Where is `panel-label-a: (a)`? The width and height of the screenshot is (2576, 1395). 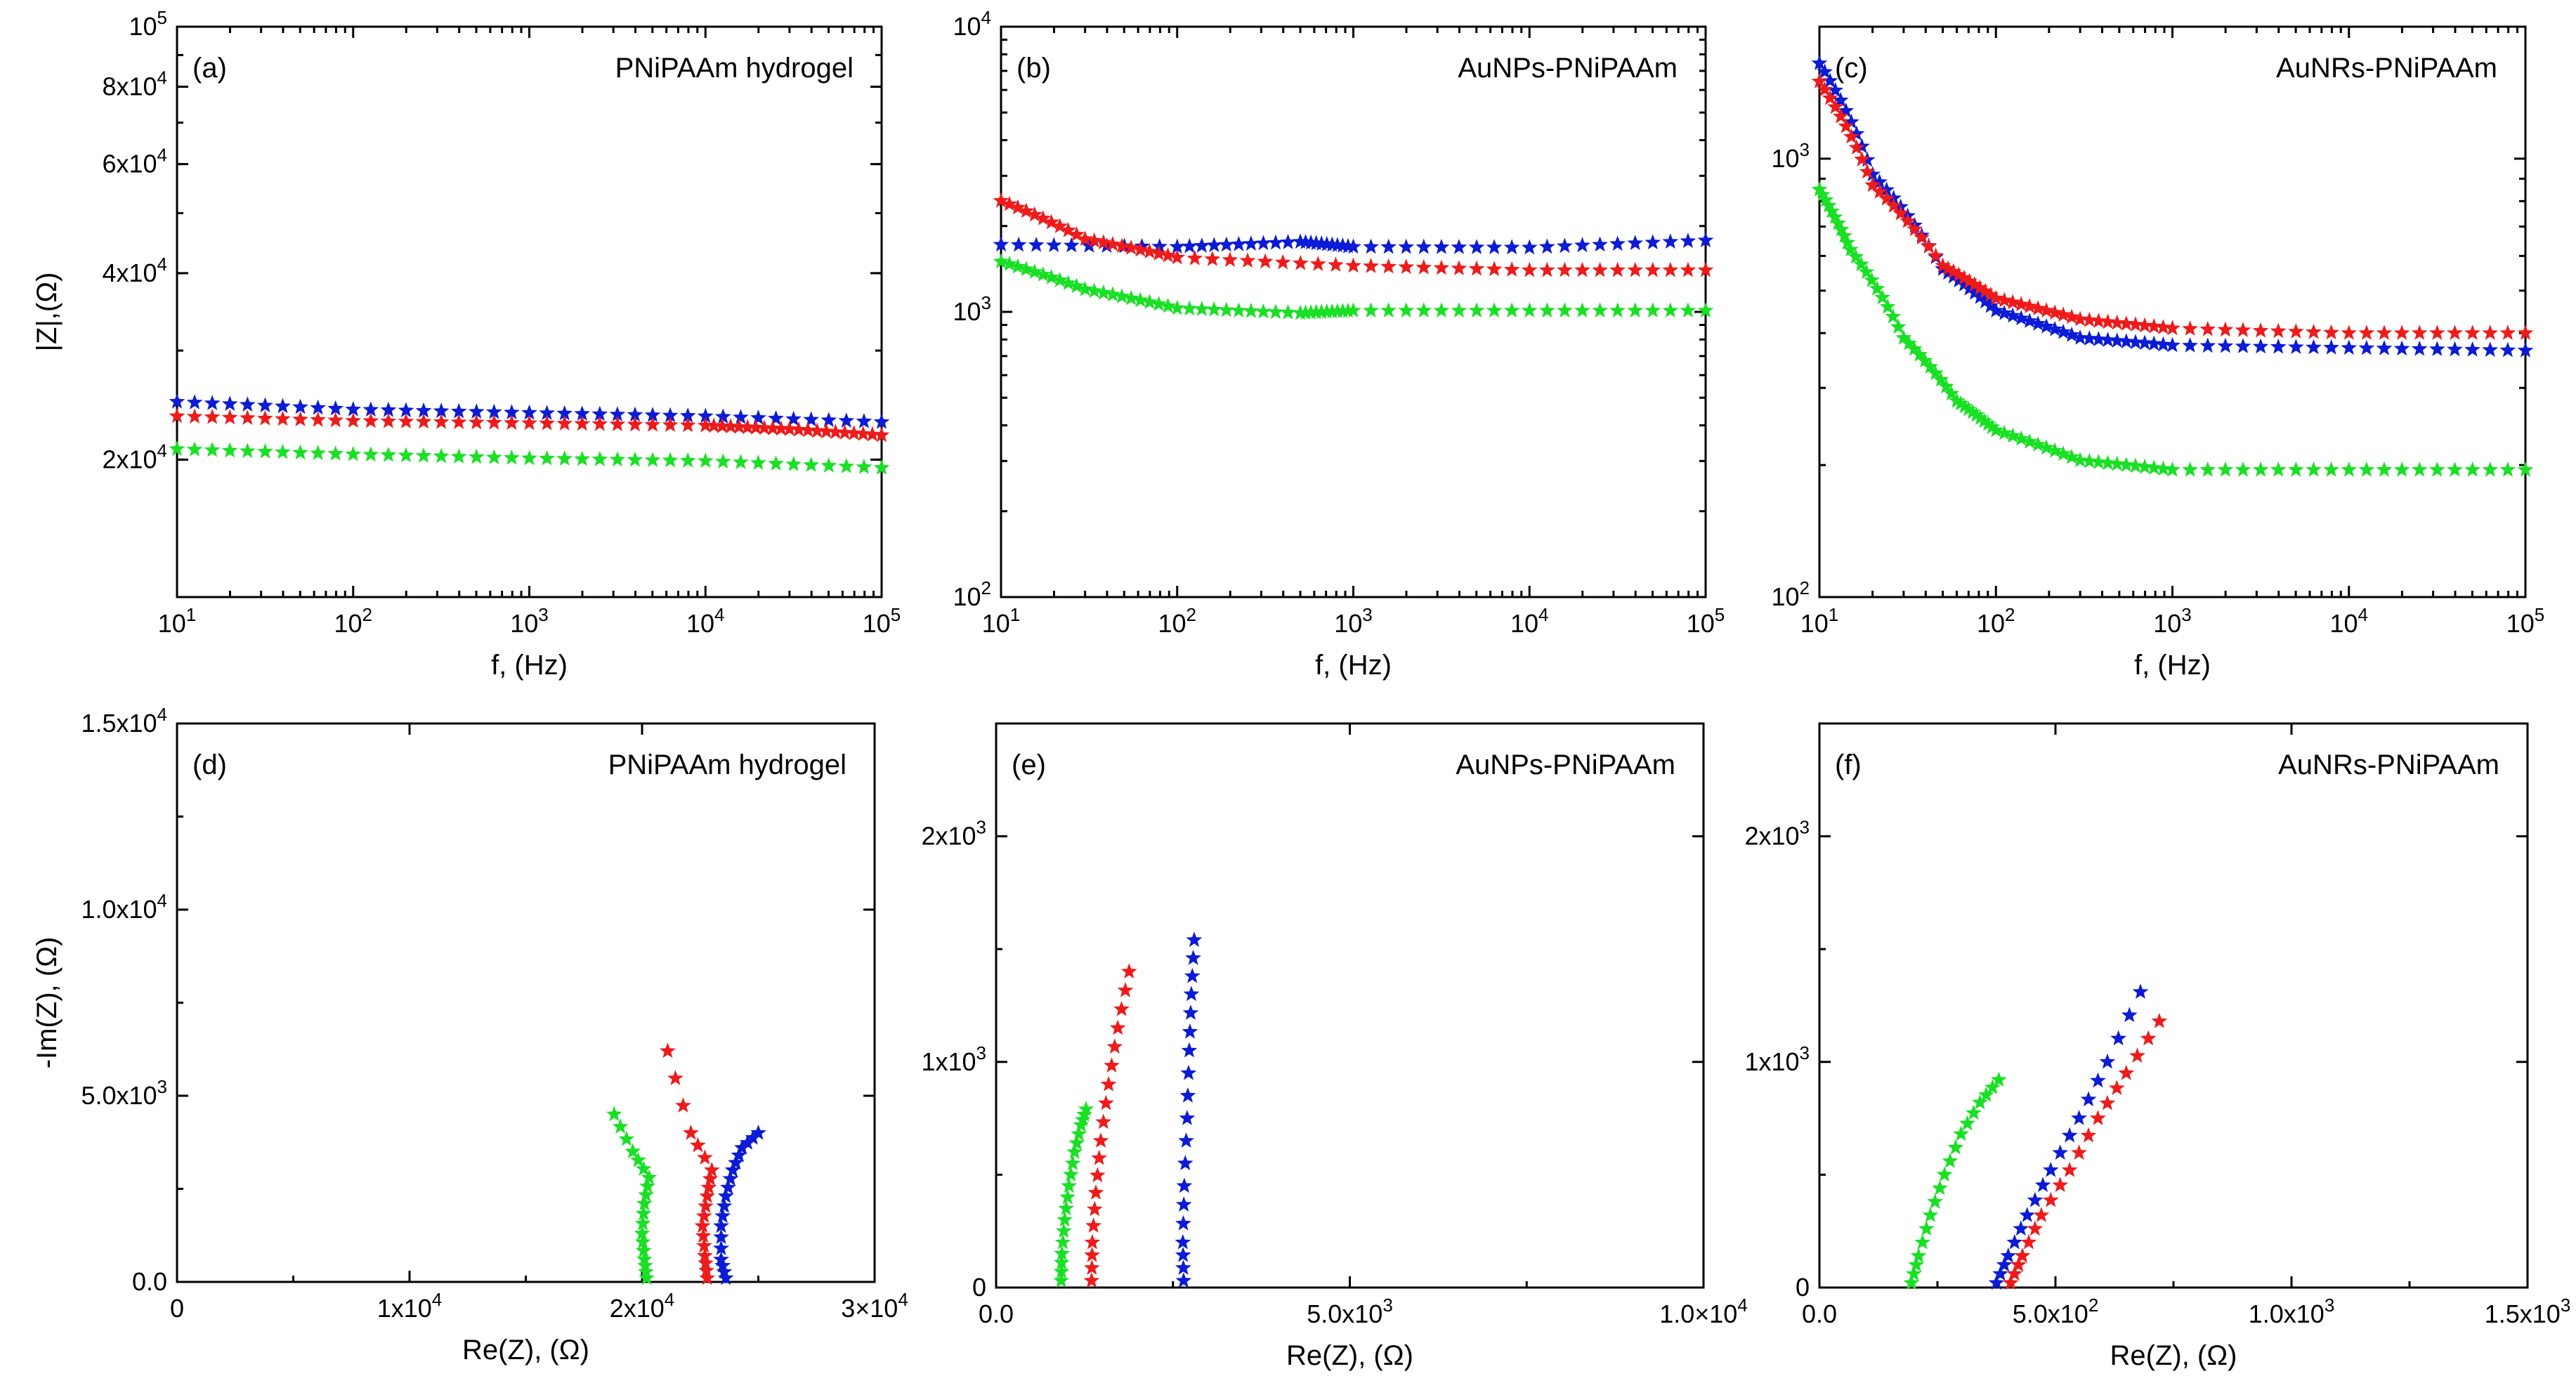 panel-label-a: (a) is located at coordinates (210, 68).